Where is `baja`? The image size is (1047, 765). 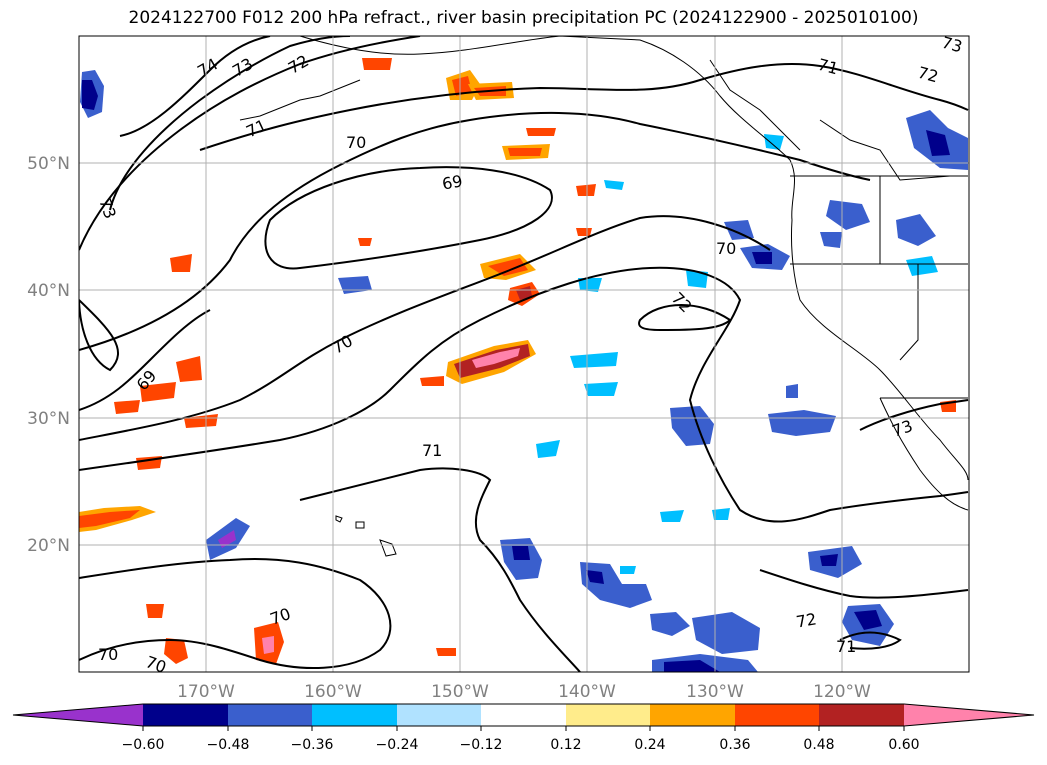
baja is located at coordinates (924, 454).